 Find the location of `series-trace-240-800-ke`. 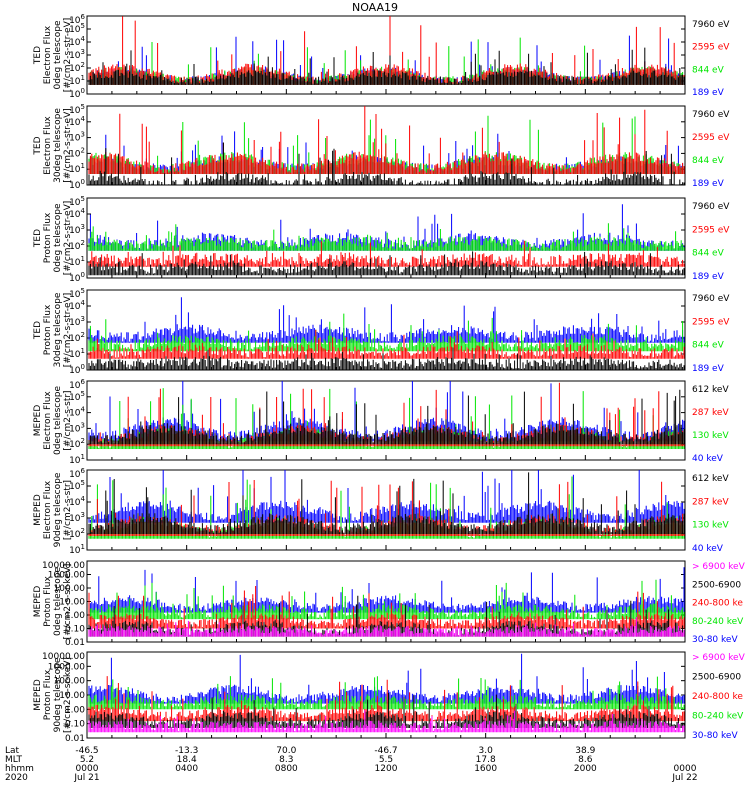

series-trace-240-800-ke is located at coordinates (386, 699).